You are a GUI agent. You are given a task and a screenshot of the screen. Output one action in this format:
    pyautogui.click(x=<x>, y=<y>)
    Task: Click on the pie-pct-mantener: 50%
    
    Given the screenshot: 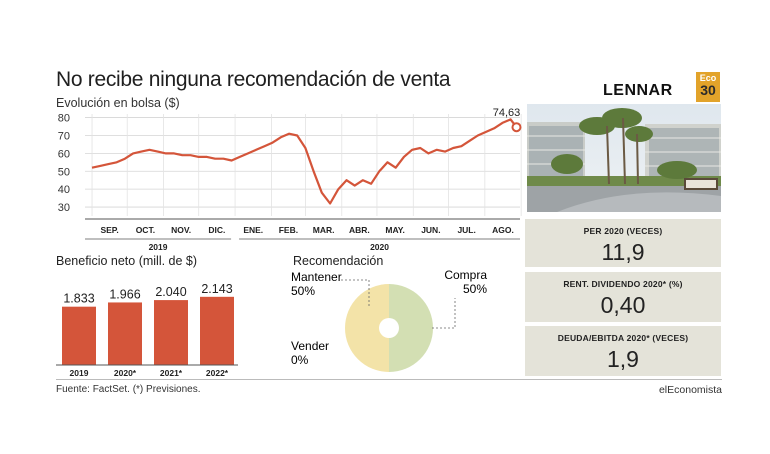 What is the action you would take?
    pyautogui.click(x=303, y=291)
    